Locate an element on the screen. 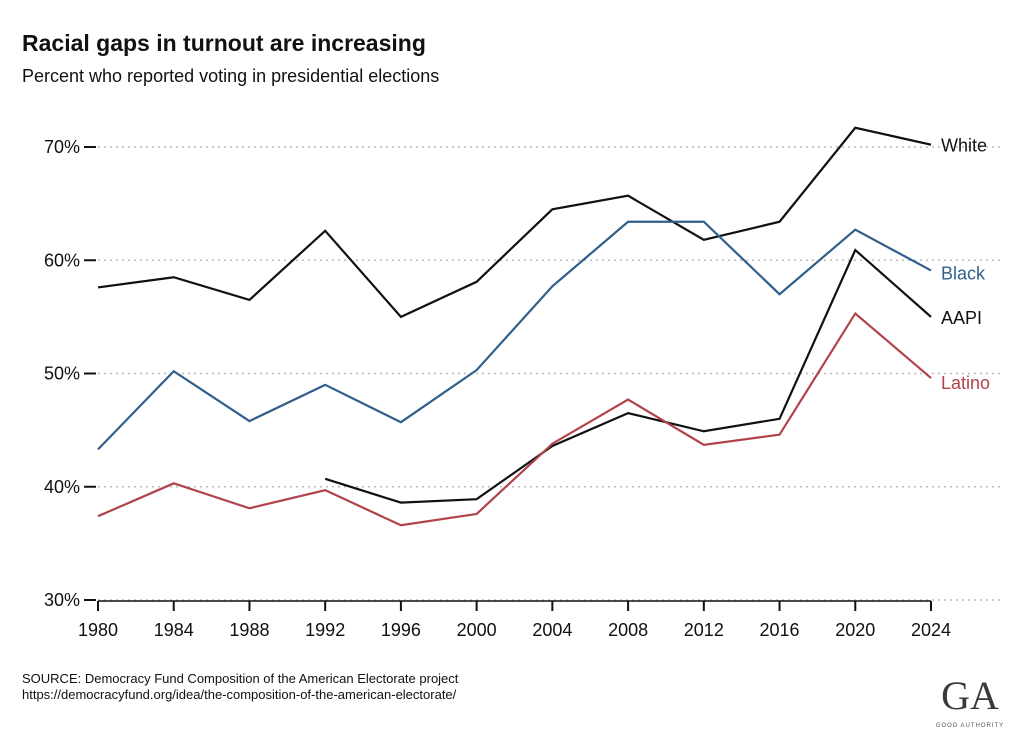 This screenshot has height=744, width=1024. y-tick-label: 60% is located at coordinates (62, 260).